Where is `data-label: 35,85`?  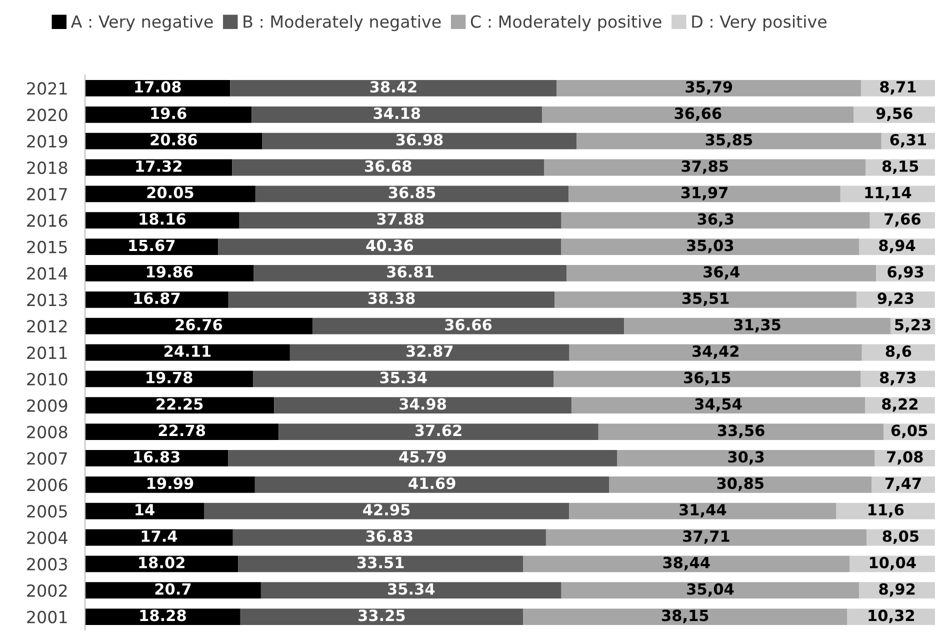 data-label: 35,85 is located at coordinates (729, 141).